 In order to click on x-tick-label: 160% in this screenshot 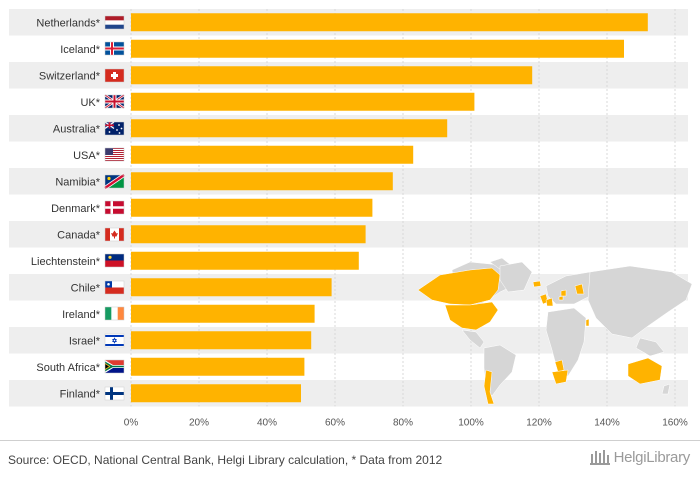, I will do `click(675, 423)`.